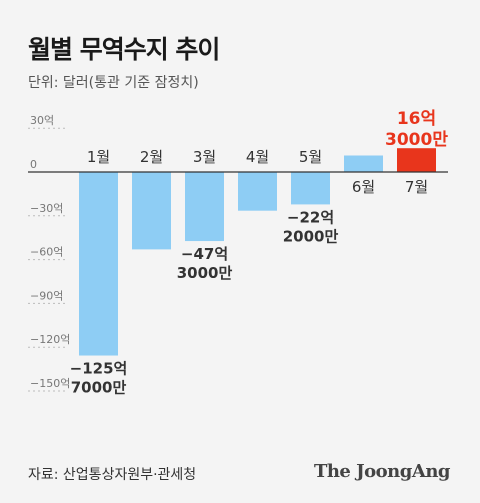 This screenshot has height=503, width=480. I want to click on y-tick-label: −150억, so click(50, 383).